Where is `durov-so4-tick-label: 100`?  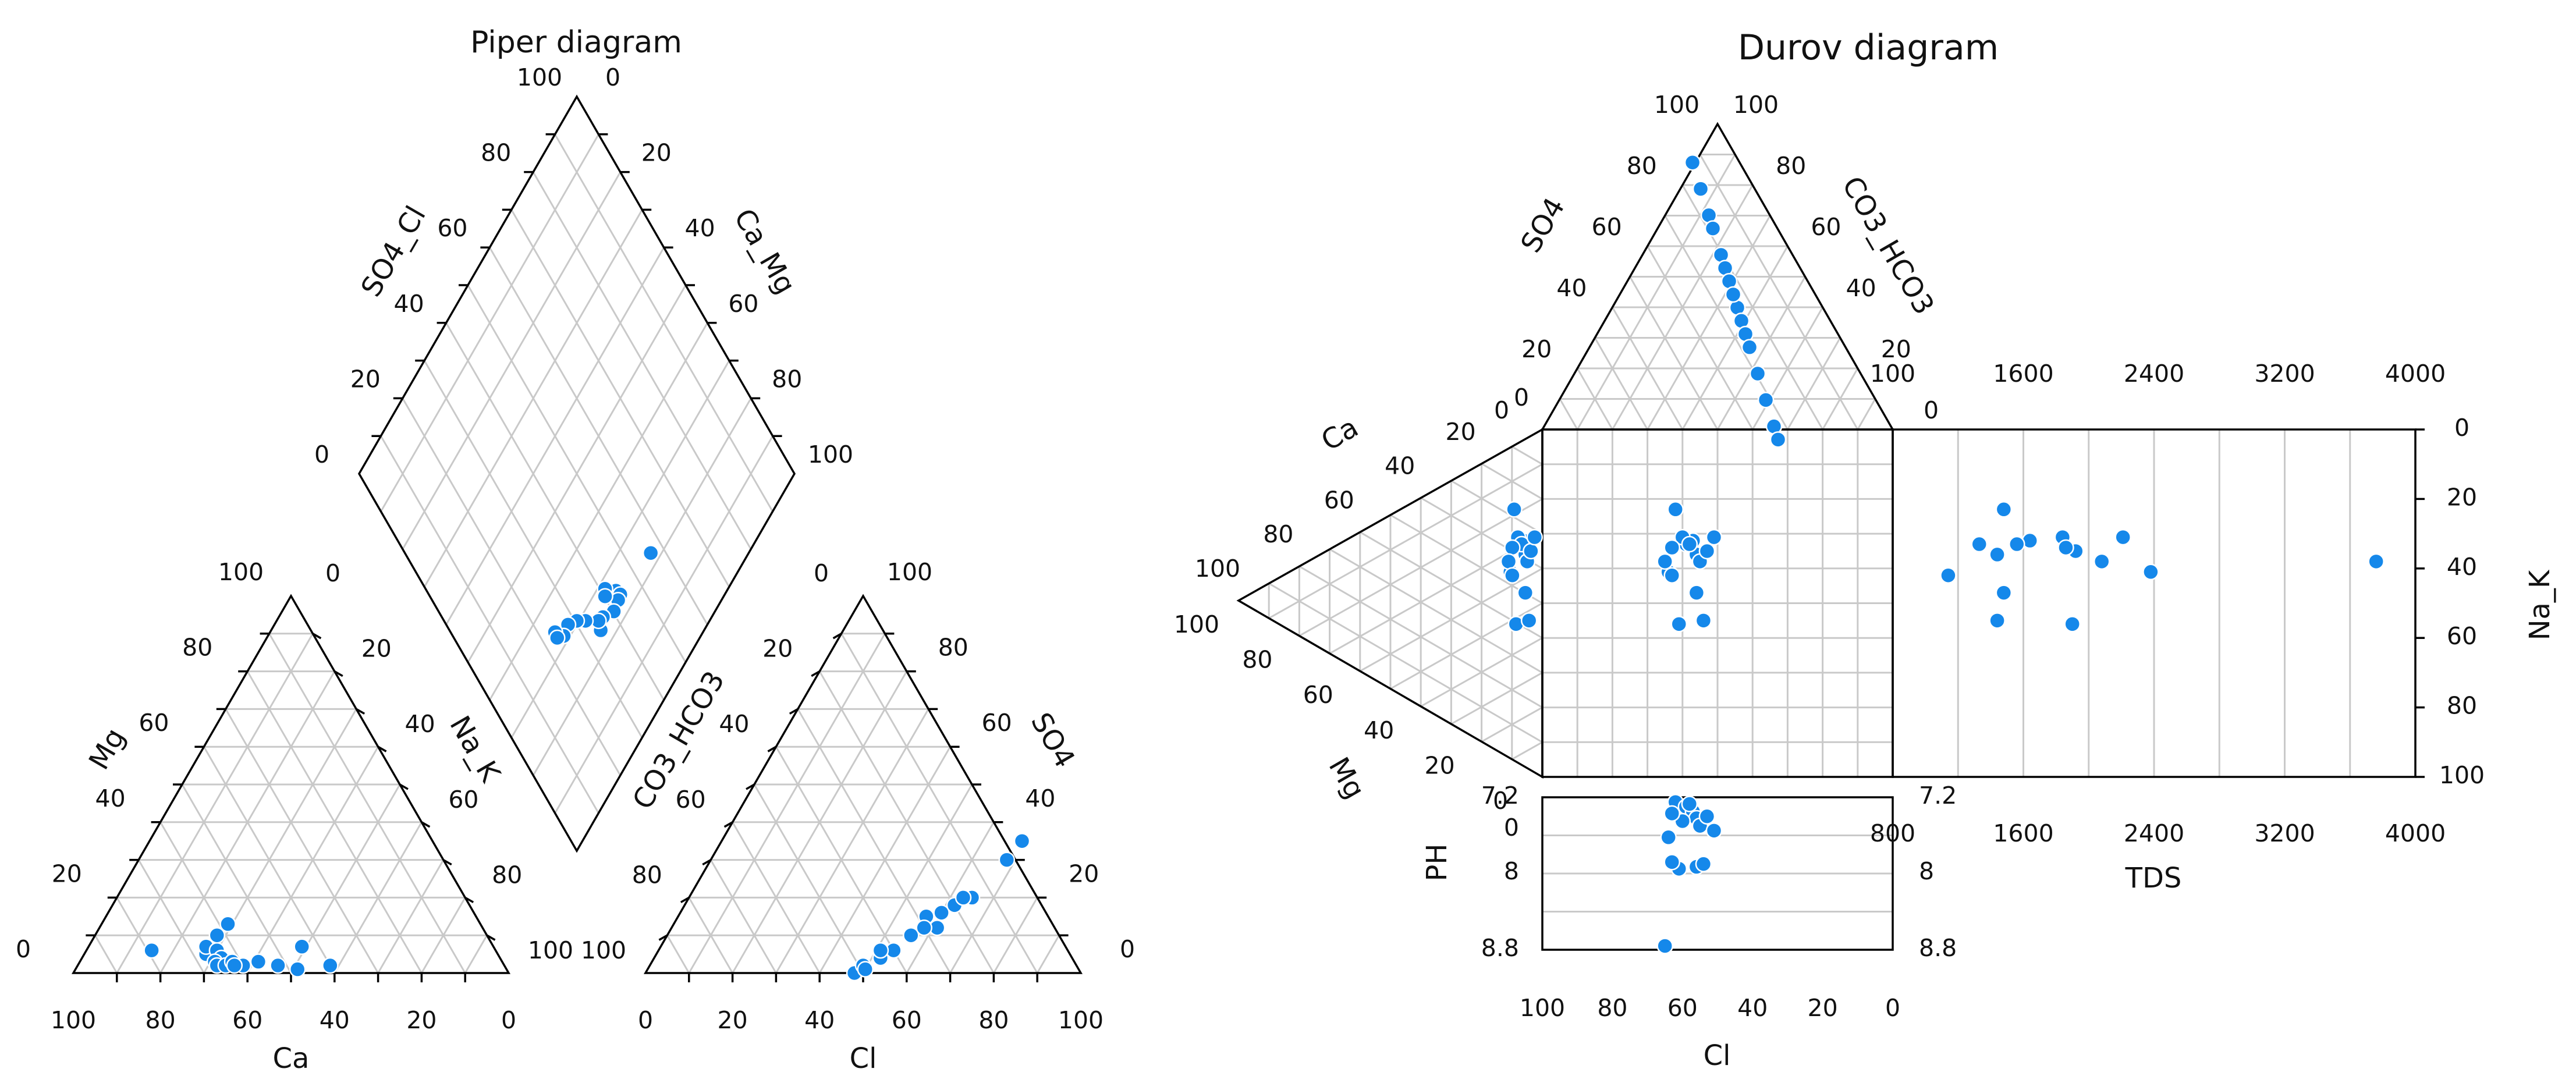
durov-so4-tick-label: 100 is located at coordinates (1676, 105).